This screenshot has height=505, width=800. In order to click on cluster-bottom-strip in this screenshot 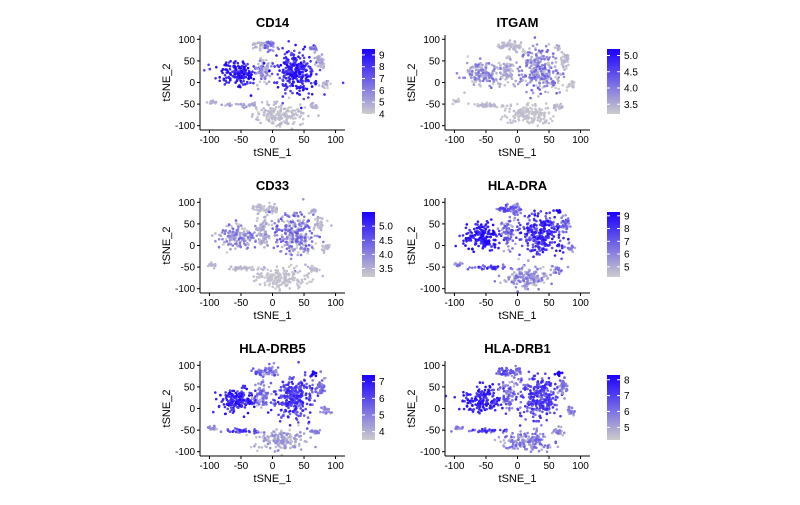, I will do `click(489, 104)`.